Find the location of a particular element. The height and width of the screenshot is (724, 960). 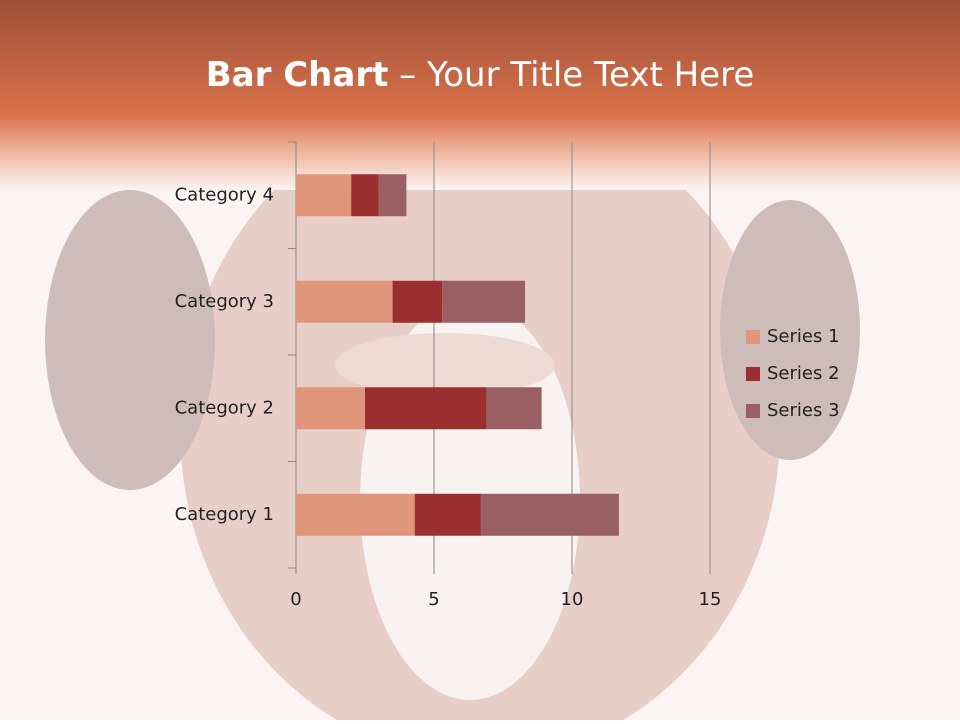

y-tick-label: Category 3 is located at coordinates (224, 301).